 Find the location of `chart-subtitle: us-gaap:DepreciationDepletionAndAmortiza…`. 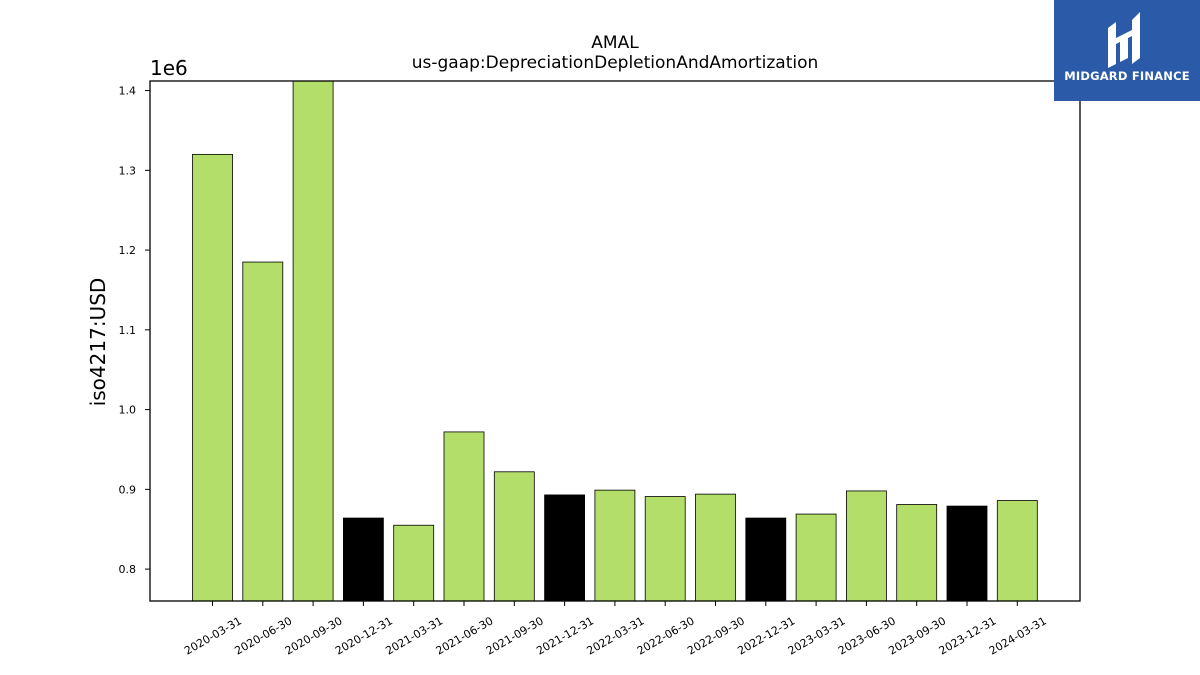

chart-subtitle: us-gaap:DepreciationDepletionAndAmortiza… is located at coordinates (615, 63).